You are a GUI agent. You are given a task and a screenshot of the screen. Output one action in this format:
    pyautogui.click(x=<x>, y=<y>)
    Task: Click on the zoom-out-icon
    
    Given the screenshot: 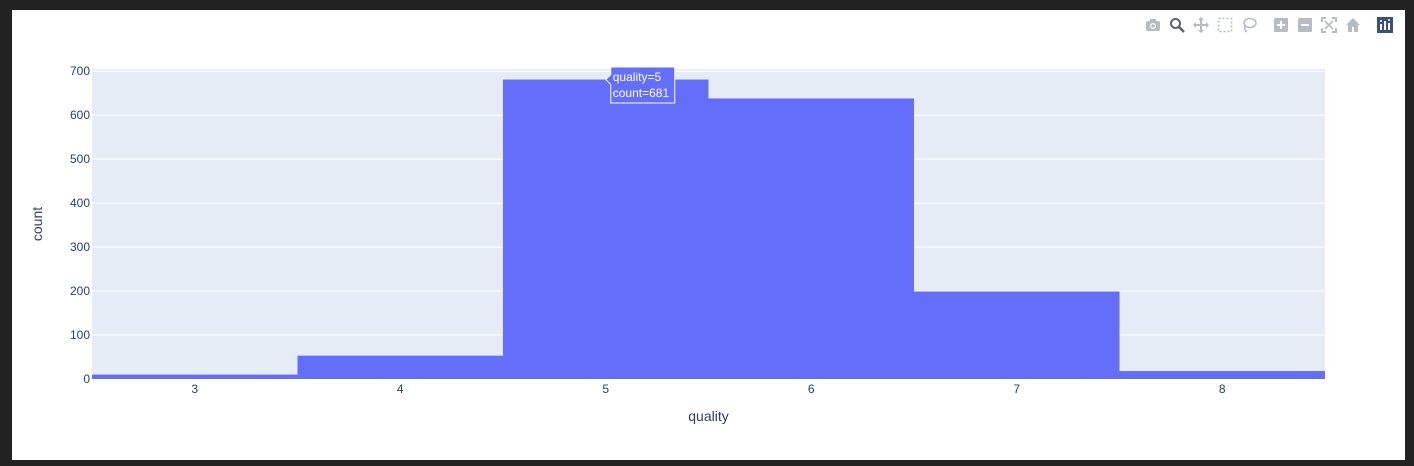 What is the action you would take?
    pyautogui.click(x=1305, y=25)
    